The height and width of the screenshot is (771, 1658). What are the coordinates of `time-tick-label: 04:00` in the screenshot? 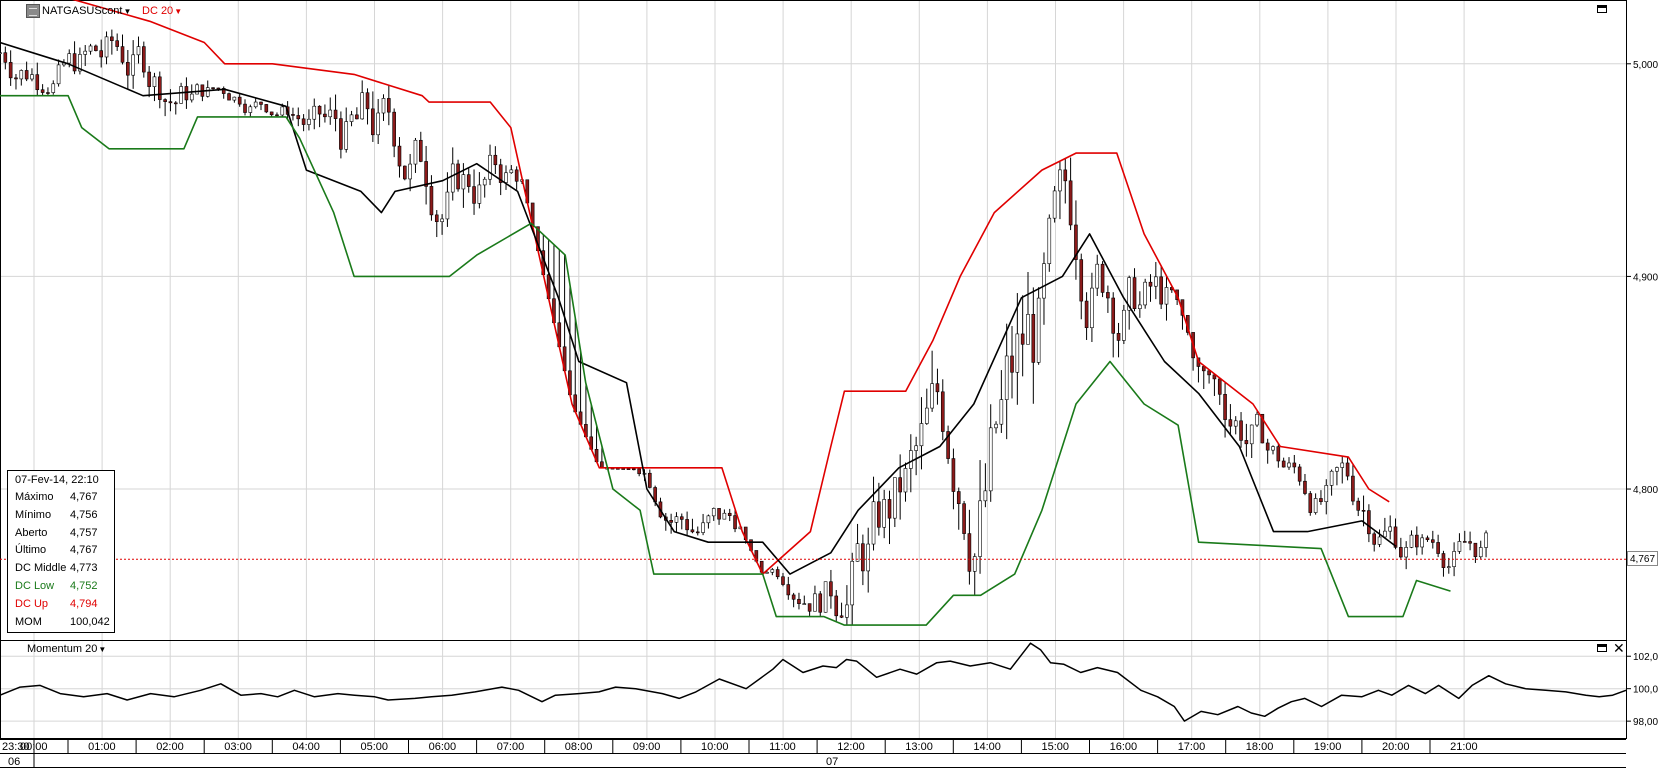 It's located at (306, 747).